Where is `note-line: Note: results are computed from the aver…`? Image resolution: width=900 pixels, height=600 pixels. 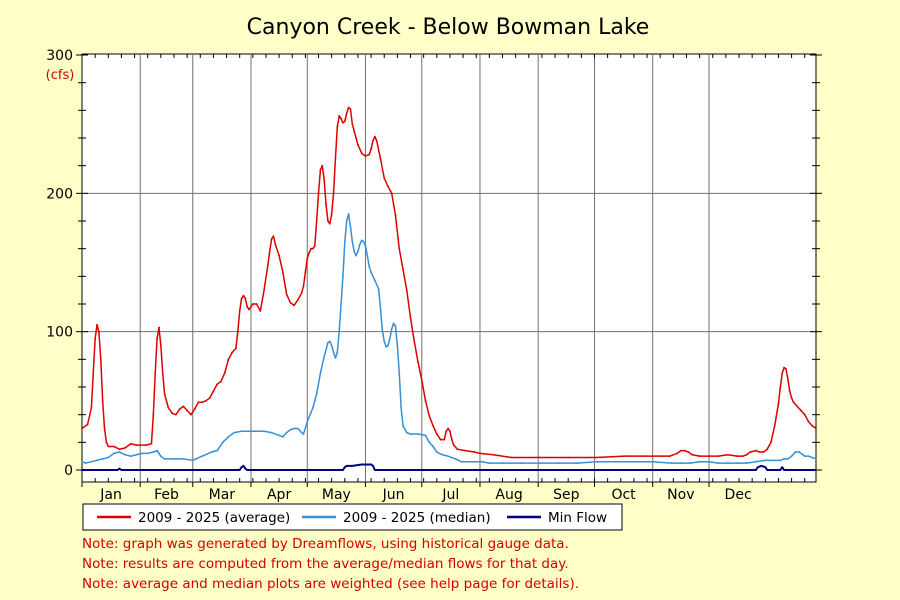
note-line: Note: results are computed from the aver… is located at coordinates (325, 564).